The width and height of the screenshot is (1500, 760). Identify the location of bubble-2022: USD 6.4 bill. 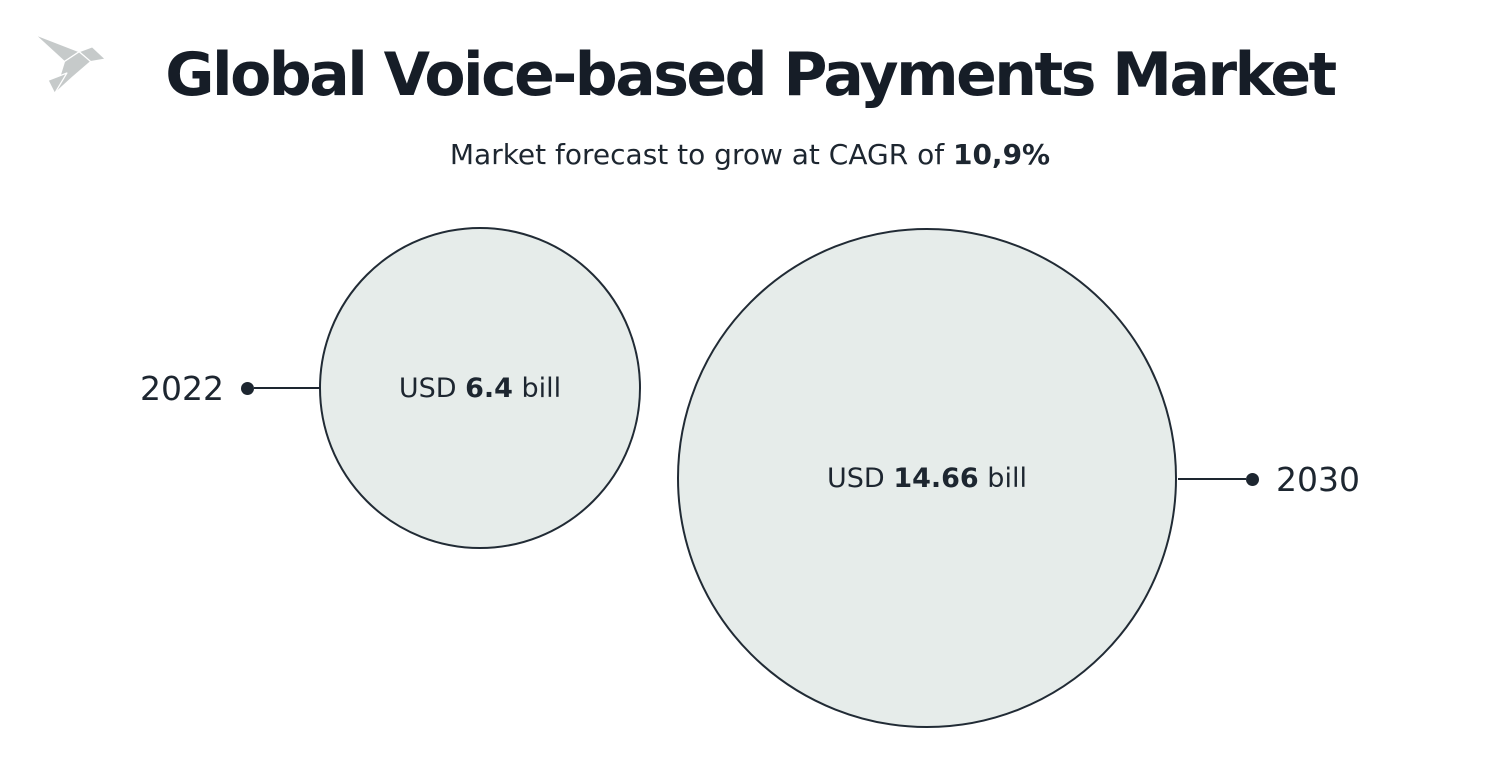
(480, 388).